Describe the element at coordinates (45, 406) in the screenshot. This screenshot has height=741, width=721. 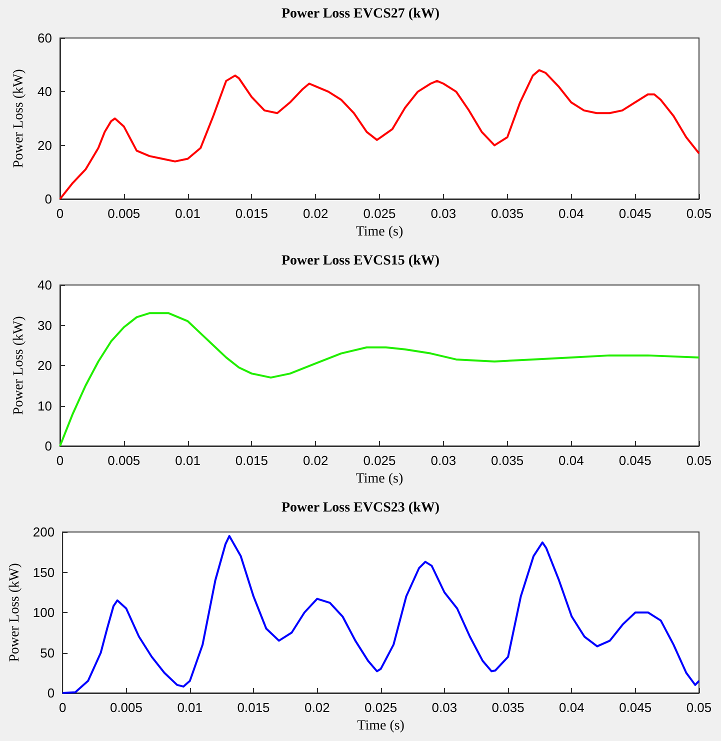
I see `y-tick-label: 10` at that location.